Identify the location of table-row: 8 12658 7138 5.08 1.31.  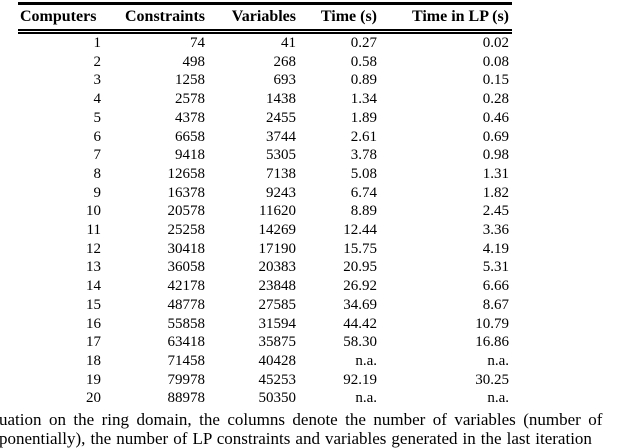
(265, 174).